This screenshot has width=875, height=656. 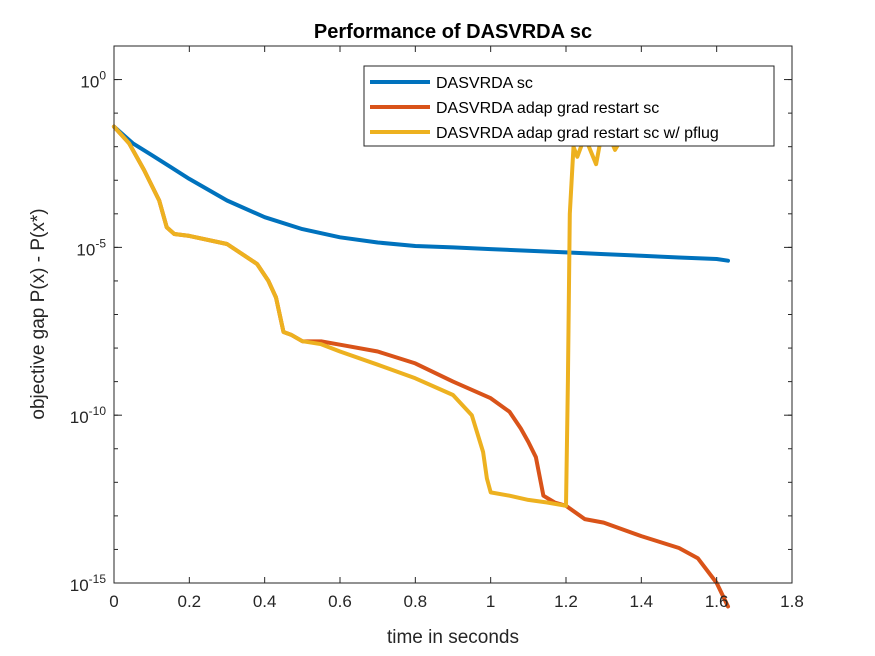 I want to click on legend-label-3: DASVRDA adap grad restart sc w/ pflug, so click(x=577, y=133).